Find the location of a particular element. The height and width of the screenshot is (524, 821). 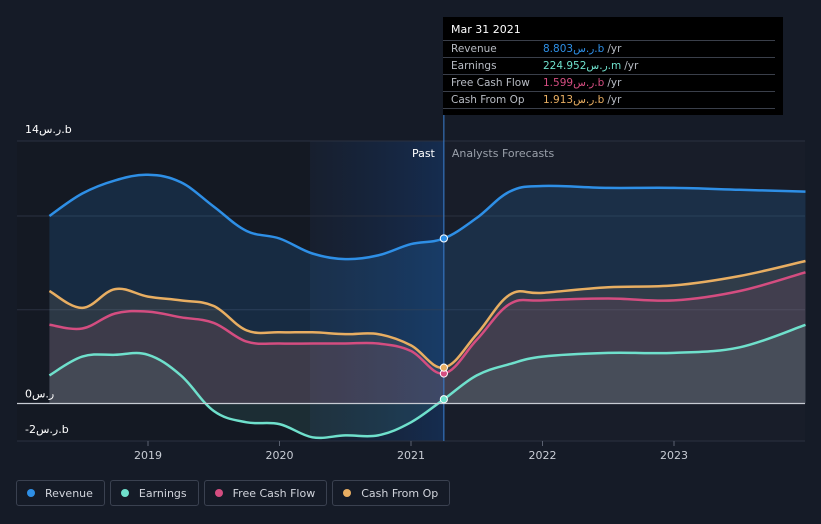

tooltip-value: 1.599ر.س.b is located at coordinates (574, 83).